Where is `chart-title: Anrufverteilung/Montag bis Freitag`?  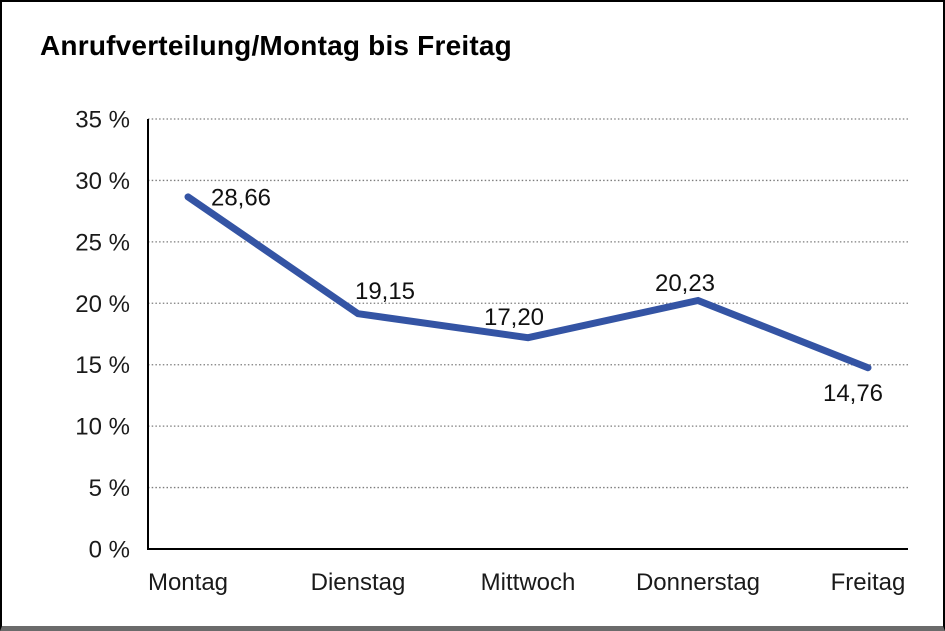
chart-title: Anrufverteilung/Montag bis Freitag is located at coordinates (276, 45).